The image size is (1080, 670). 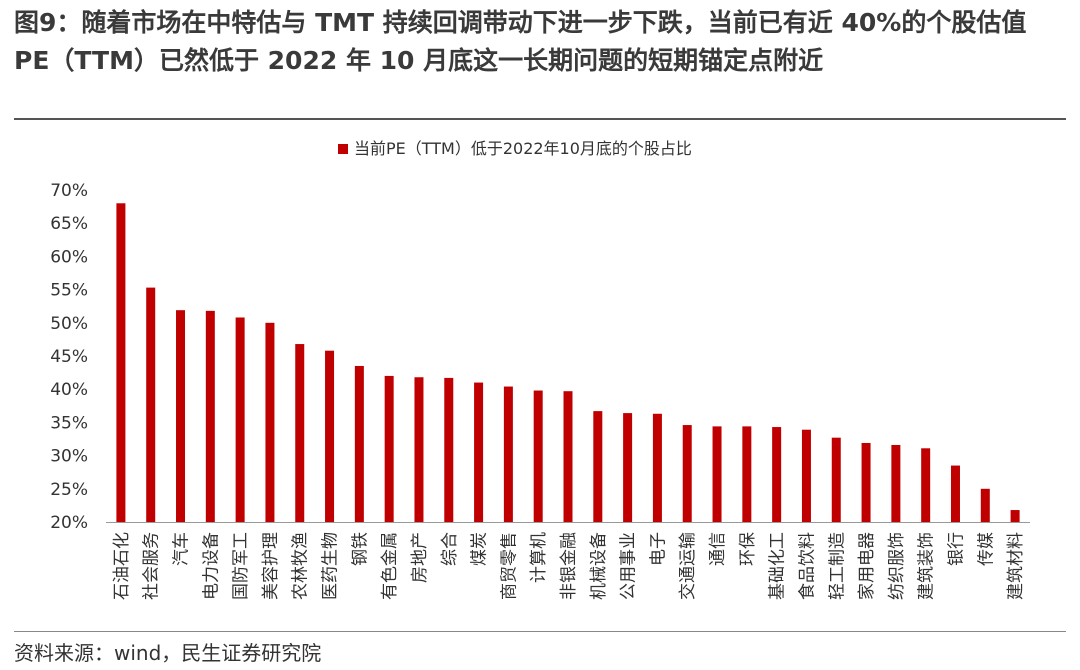 What do you see at coordinates (122, 566) in the screenshot?
I see `x-tick-label: 石油石化` at bounding box center [122, 566].